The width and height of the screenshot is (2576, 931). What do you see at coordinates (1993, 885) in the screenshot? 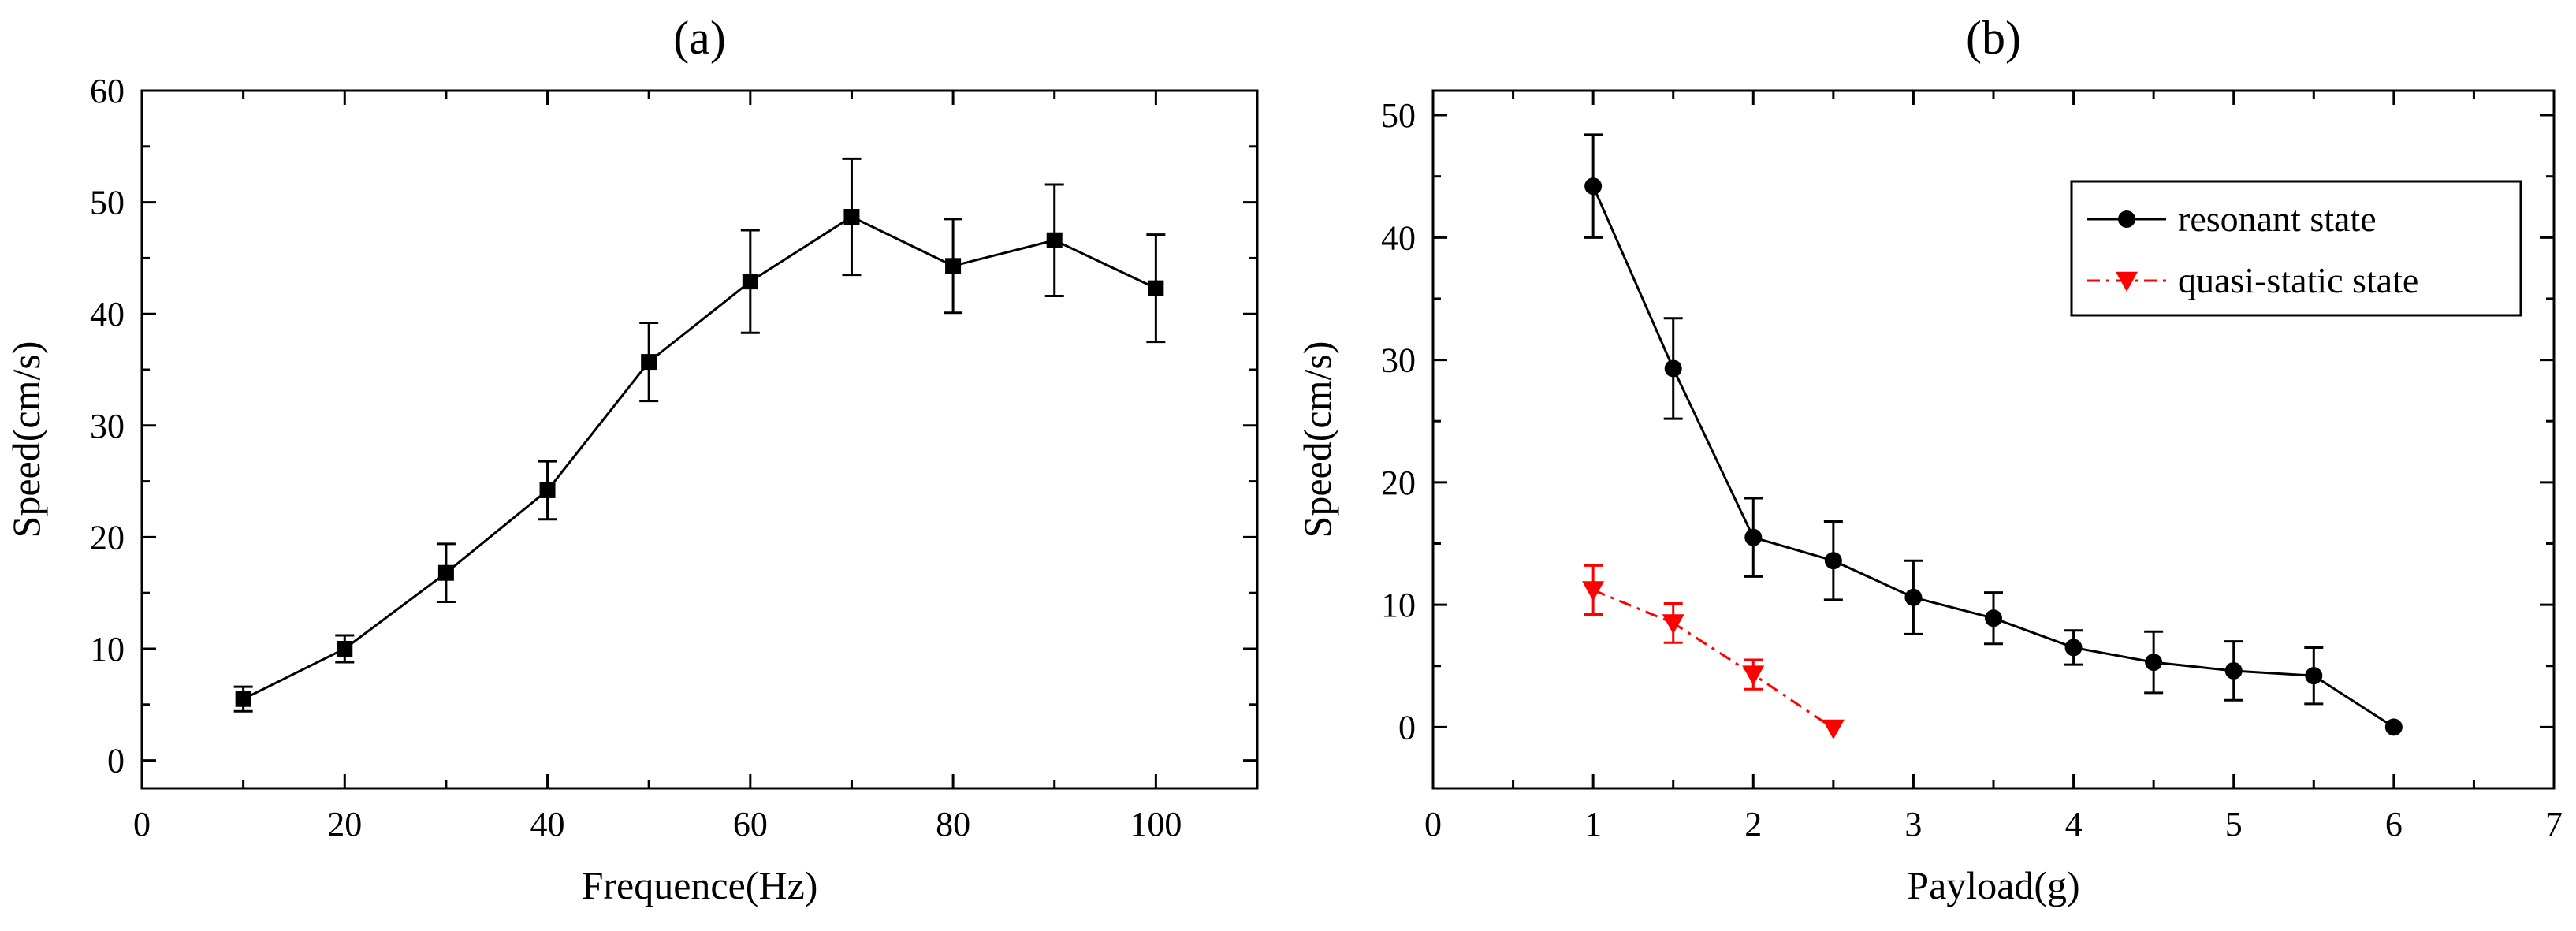
I see `x-axis-title: Payload(g)` at bounding box center [1993, 885].